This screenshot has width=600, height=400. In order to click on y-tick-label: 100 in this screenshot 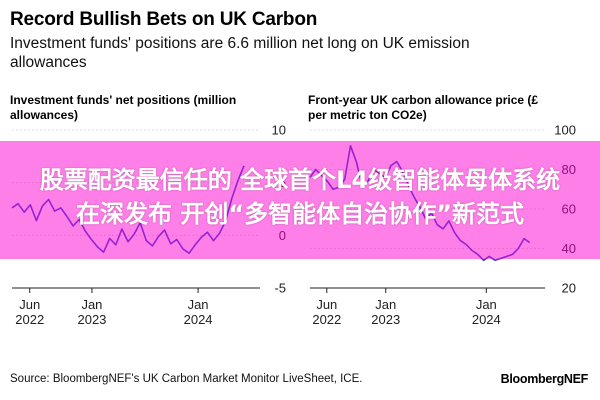, I will do `click(565, 130)`.